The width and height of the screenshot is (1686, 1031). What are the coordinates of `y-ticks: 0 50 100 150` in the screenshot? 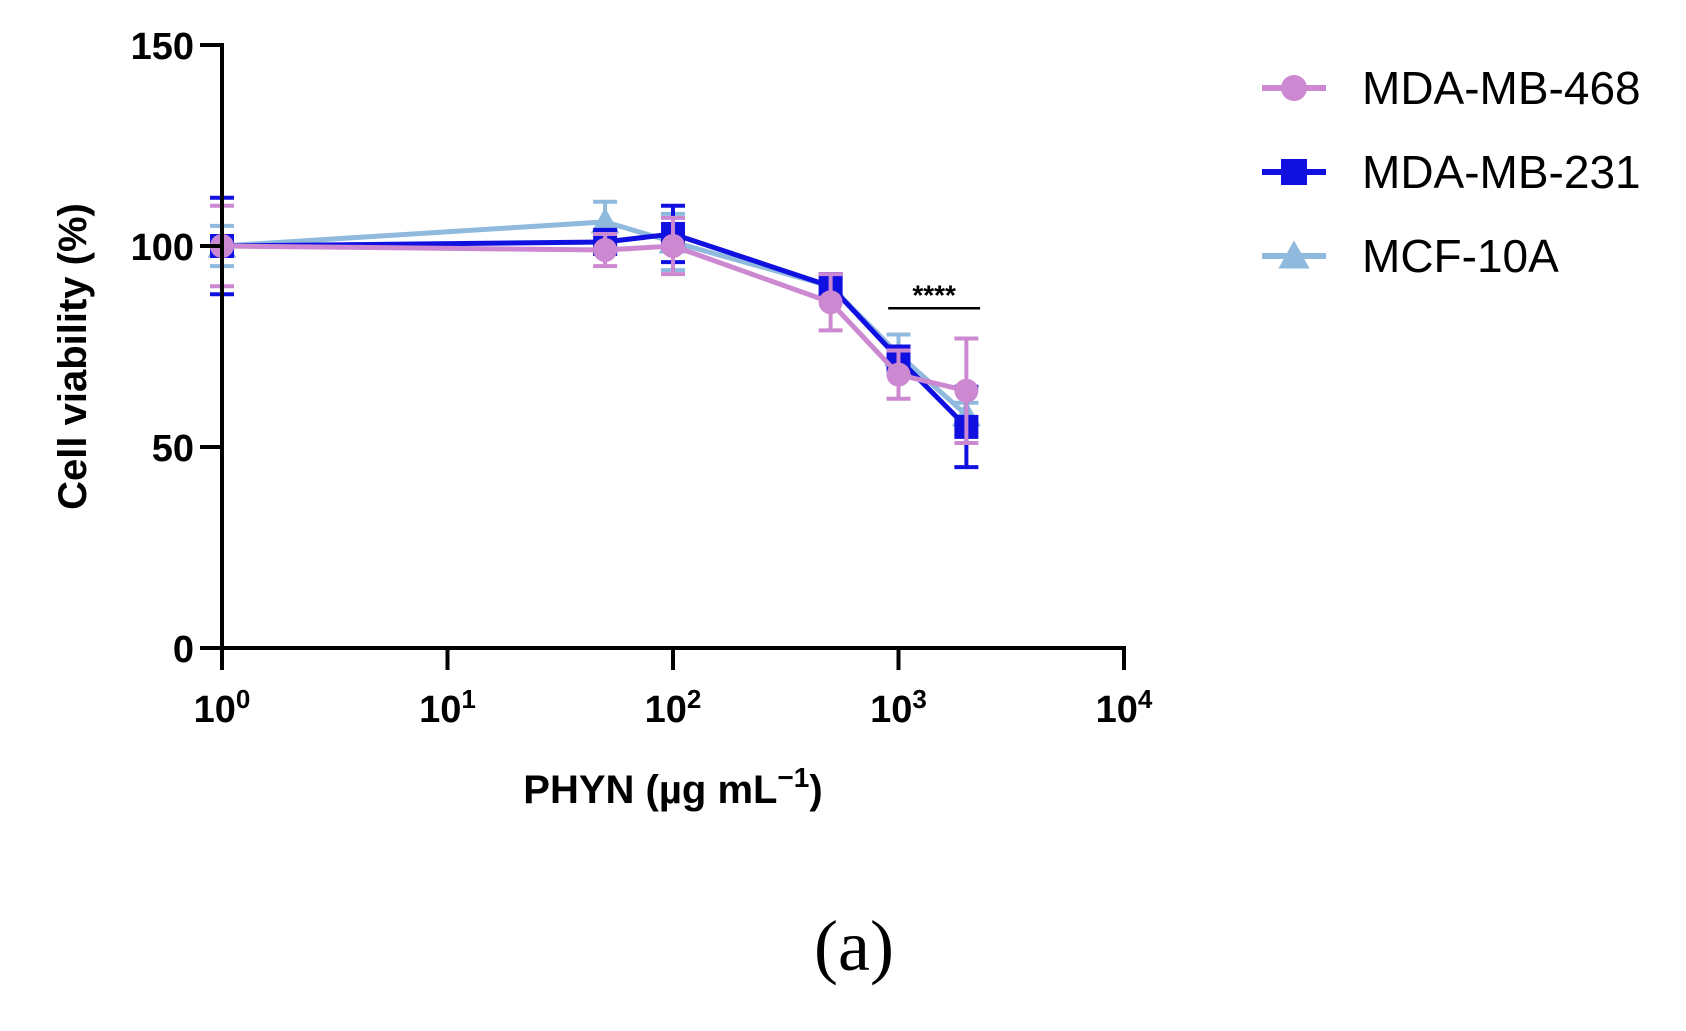 It's located at (176, 348).